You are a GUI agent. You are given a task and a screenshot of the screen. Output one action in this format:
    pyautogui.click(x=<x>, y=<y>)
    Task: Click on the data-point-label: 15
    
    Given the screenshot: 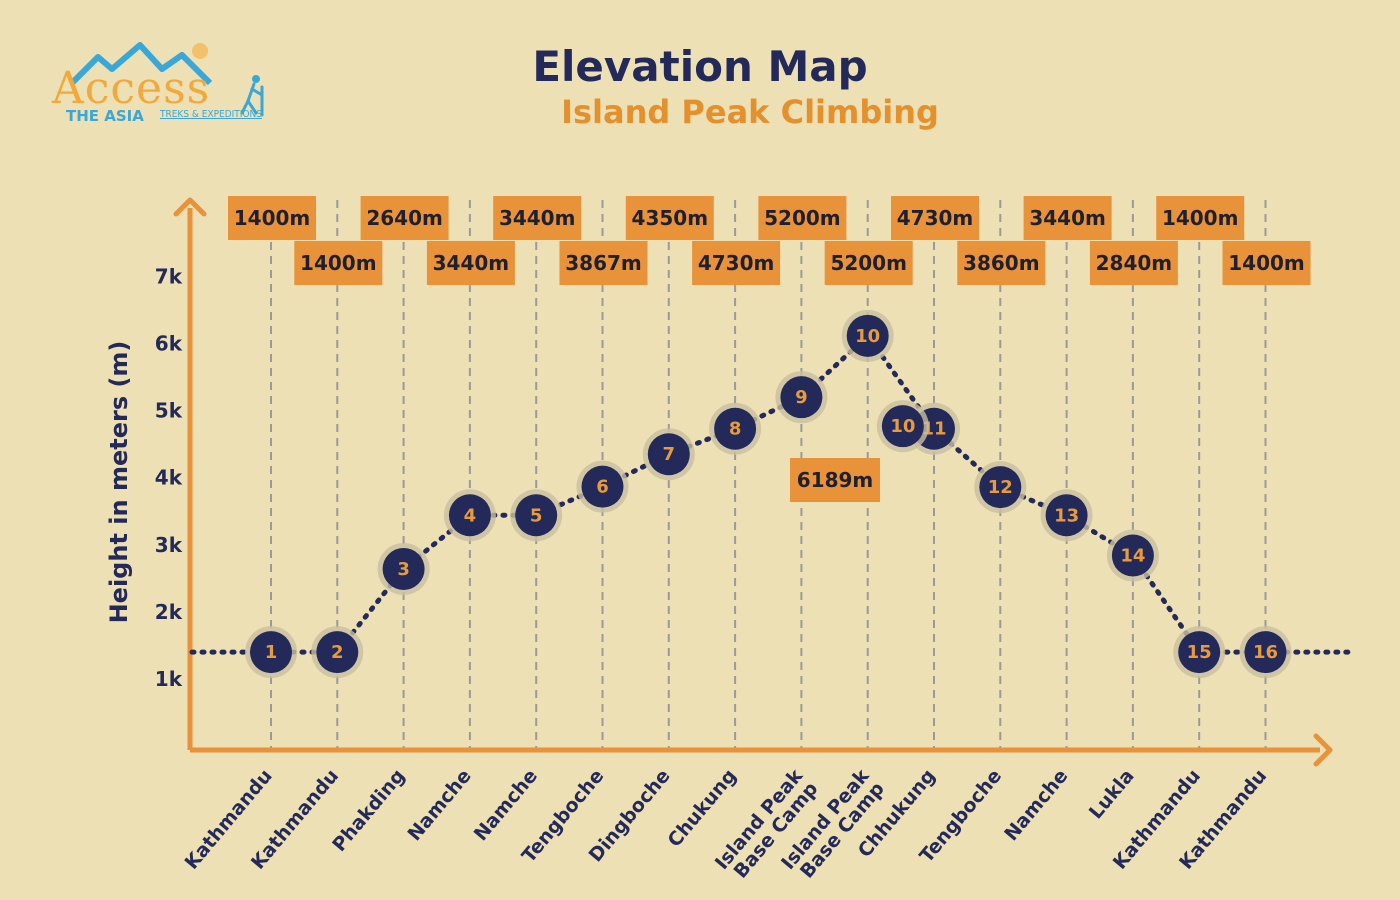 What is the action you would take?
    pyautogui.click(x=1199, y=652)
    